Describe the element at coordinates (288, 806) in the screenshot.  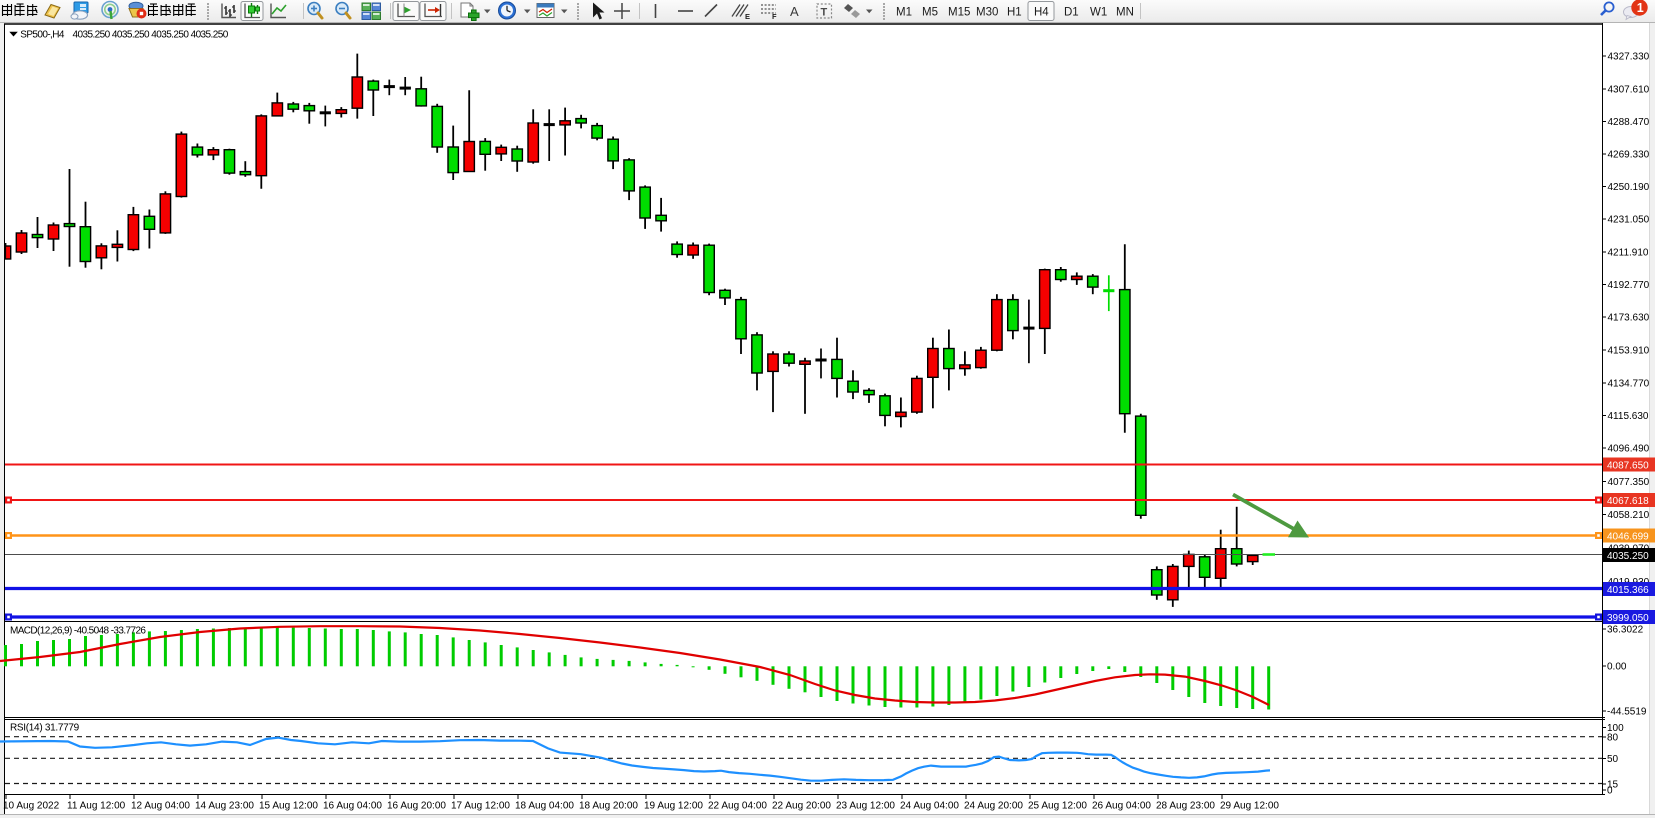
I see `svg-text: 15 Aug 12:00` at that location.